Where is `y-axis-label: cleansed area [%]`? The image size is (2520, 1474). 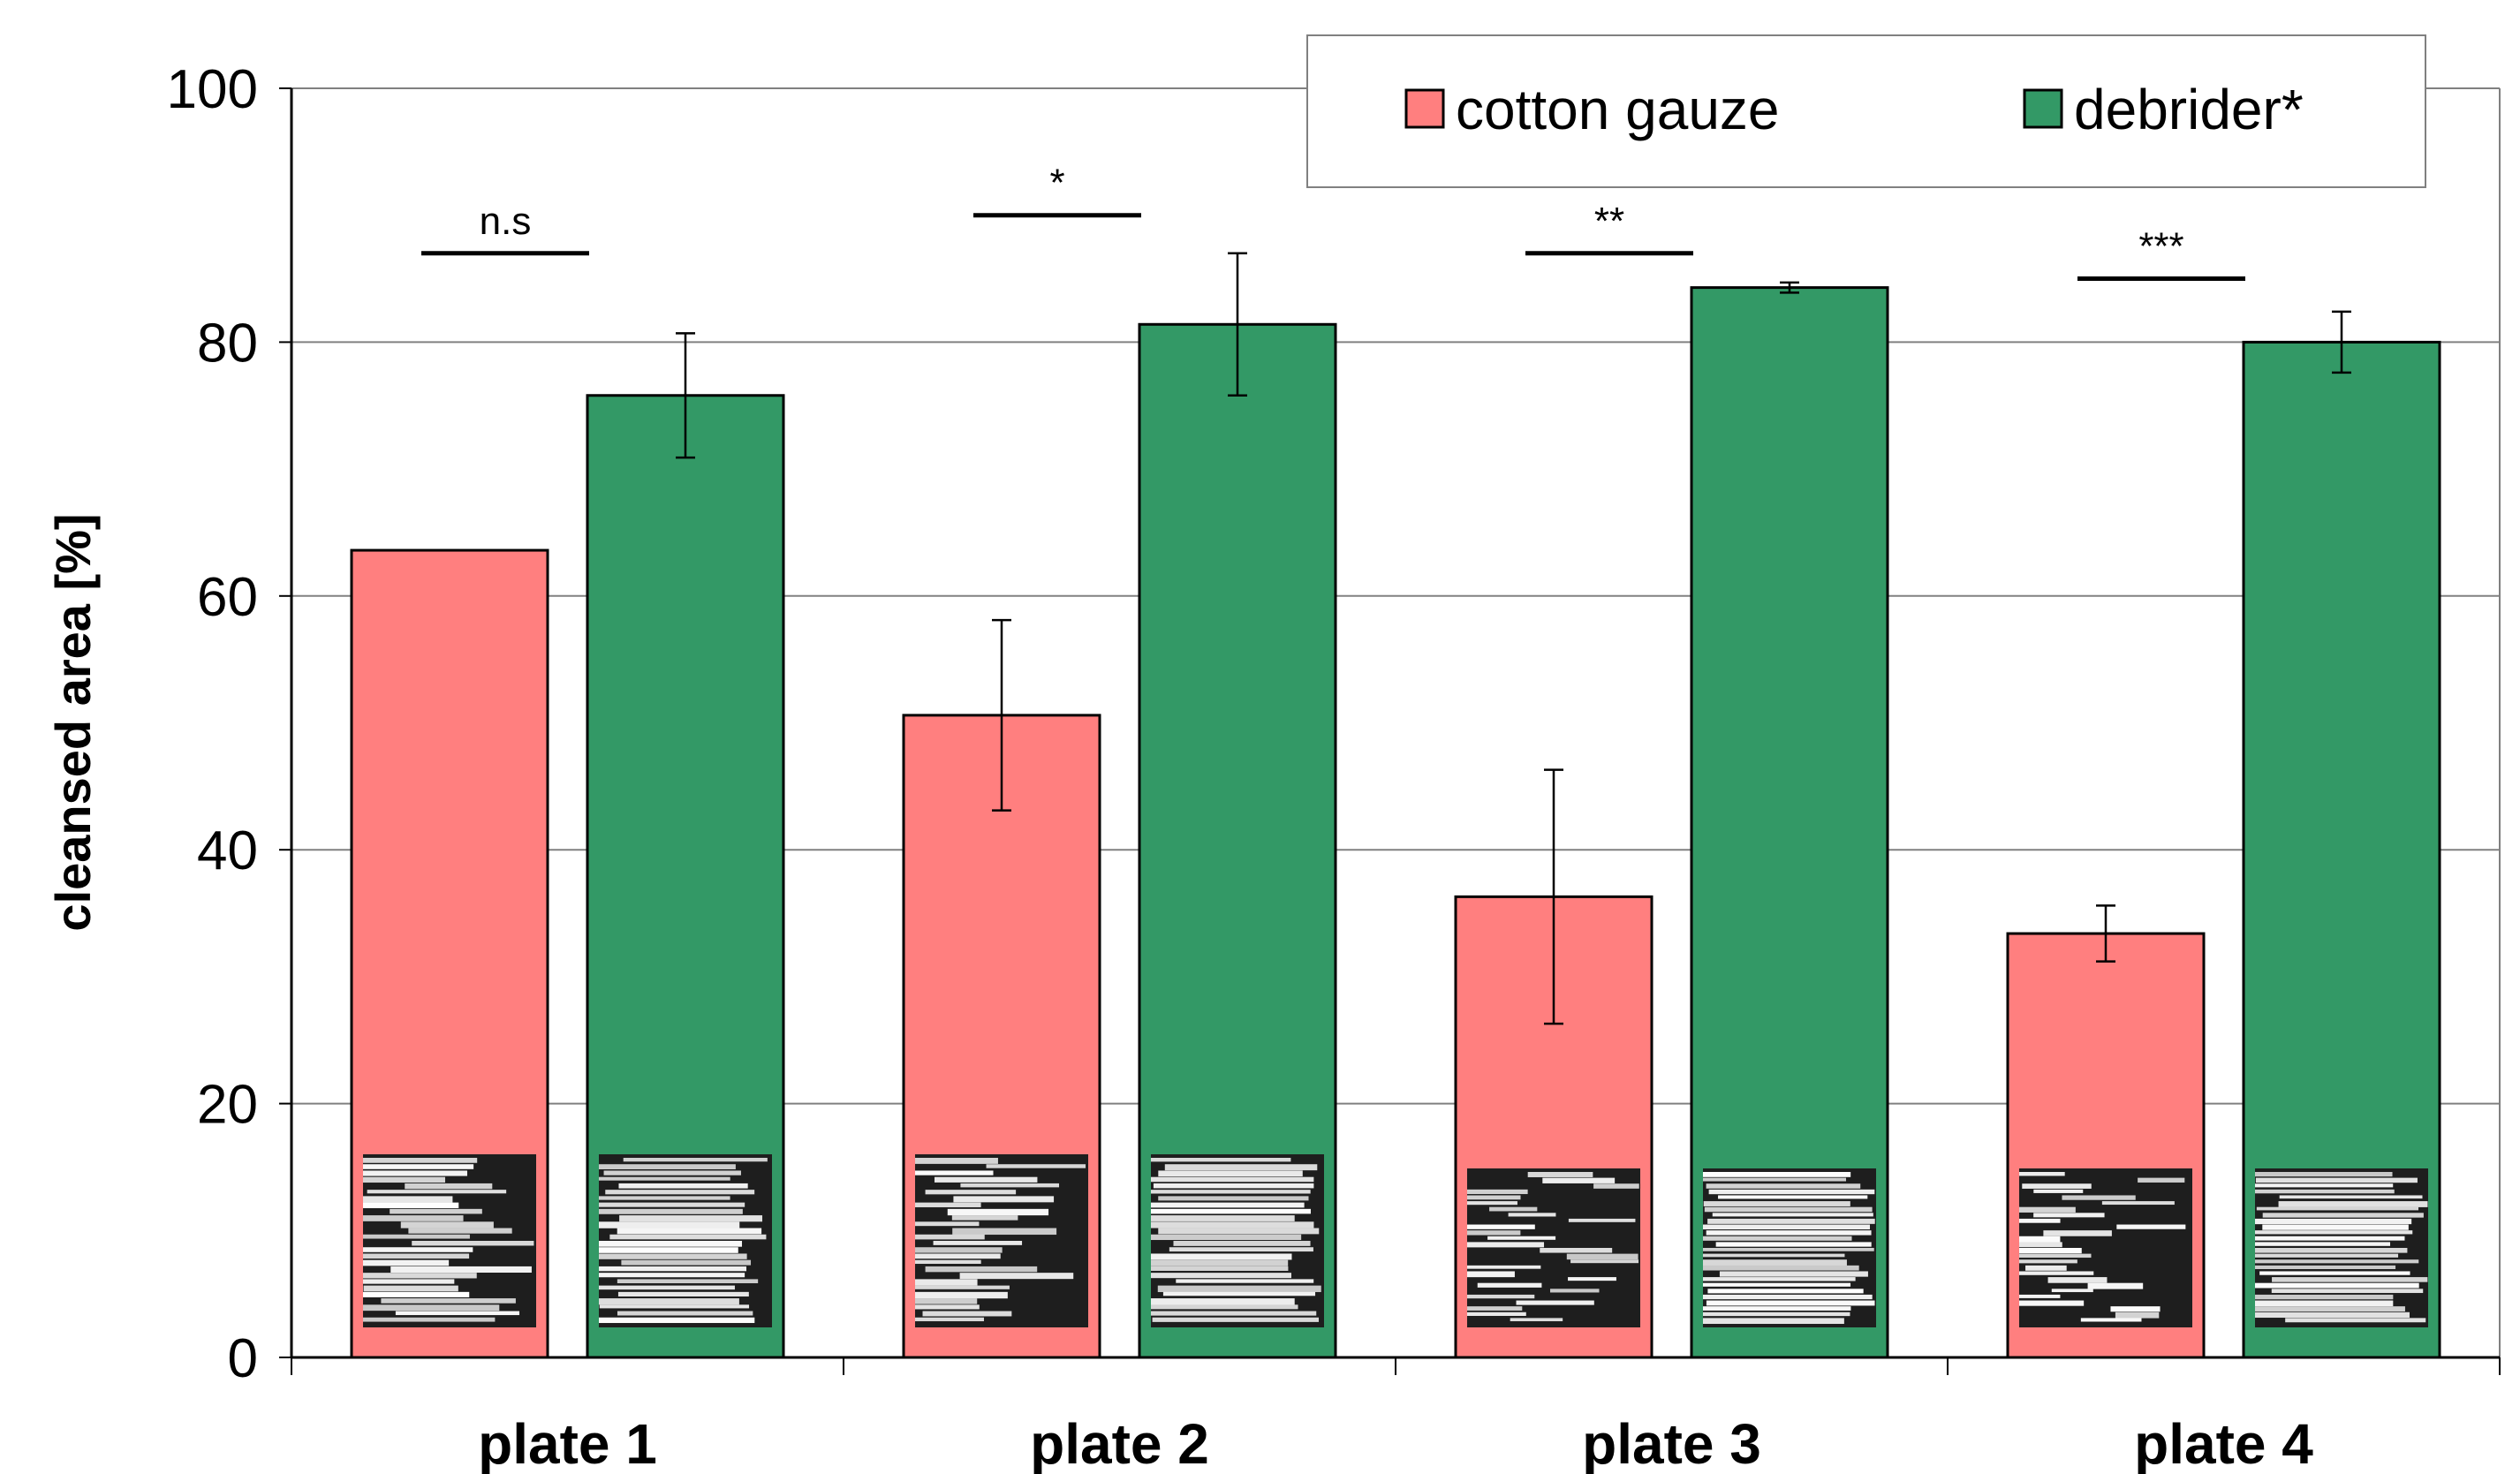
y-axis-label: cleansed area [%] is located at coordinates (73, 722).